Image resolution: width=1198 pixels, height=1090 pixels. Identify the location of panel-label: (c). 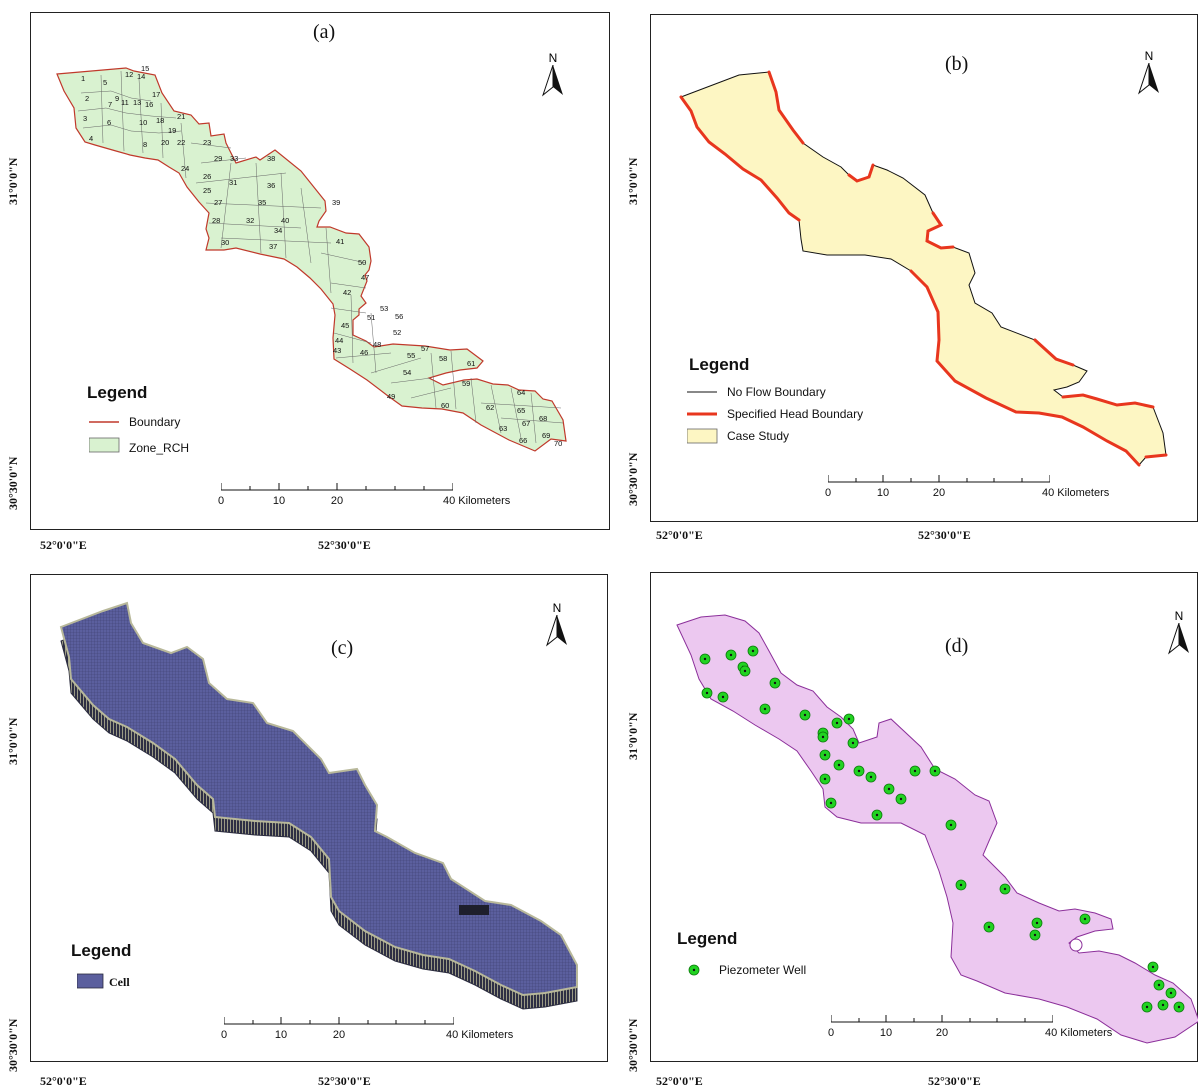
(342, 648).